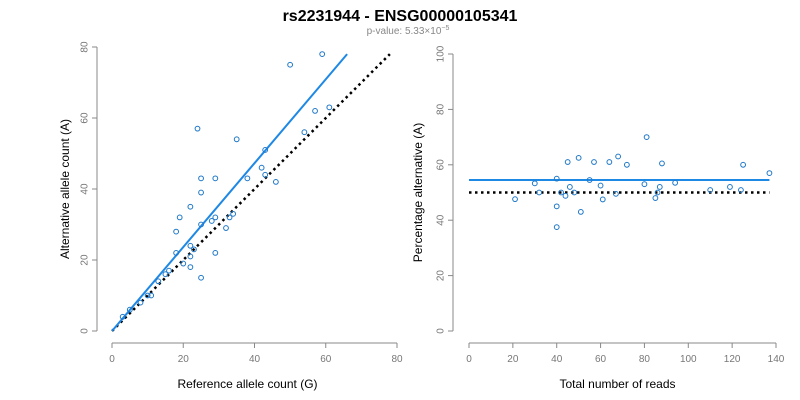 The image size is (800, 400). I want to click on figure-title: rs2231944 - ENSG00000105341, so click(400, 16).